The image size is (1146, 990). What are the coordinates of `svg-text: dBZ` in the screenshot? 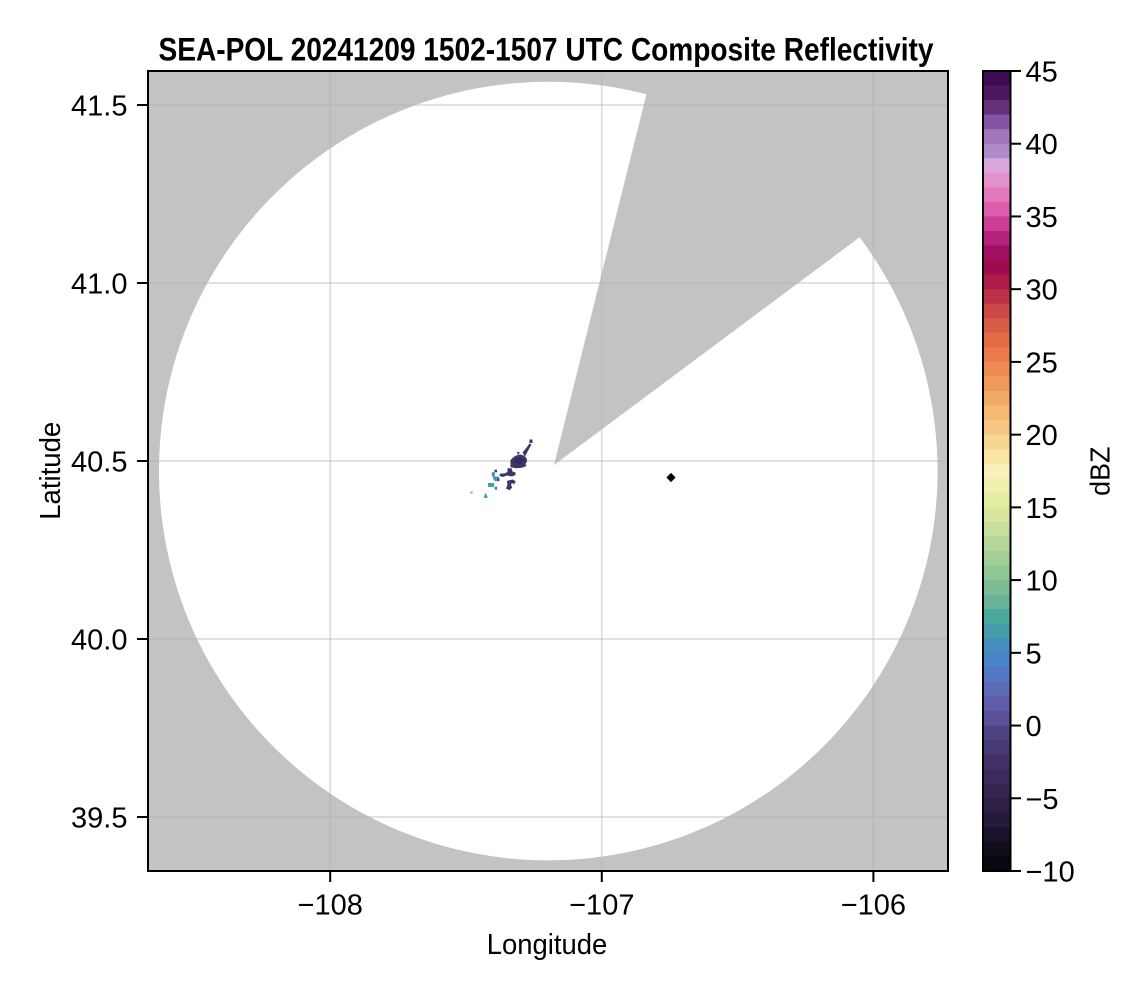 It's located at (1100, 471).